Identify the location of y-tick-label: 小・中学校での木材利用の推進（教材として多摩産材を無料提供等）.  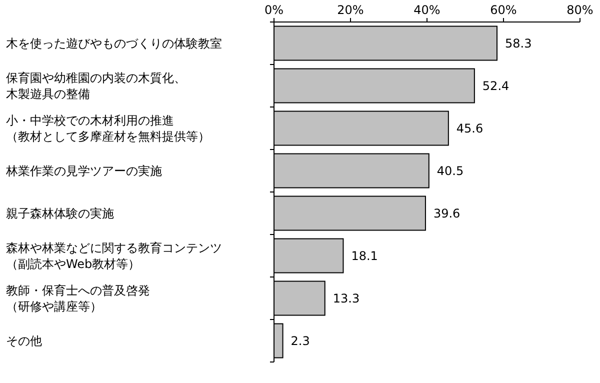
(108, 128).